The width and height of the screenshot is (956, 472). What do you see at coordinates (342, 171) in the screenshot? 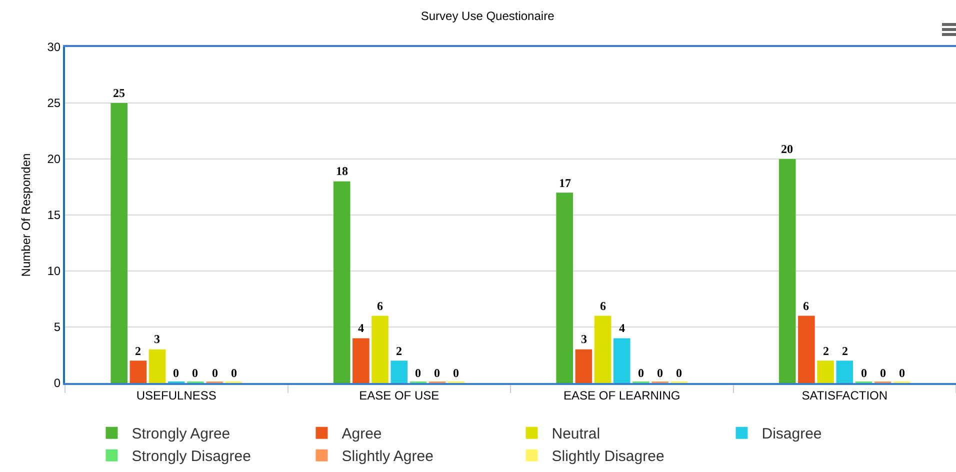
I see `data-label: 18` at bounding box center [342, 171].